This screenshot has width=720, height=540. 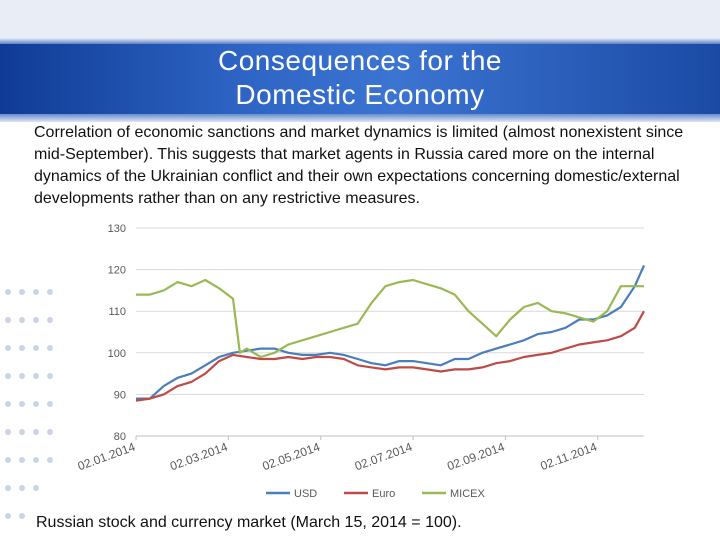 What do you see at coordinates (199, 457) in the screenshot?
I see `x-tick-label-1: 02.03.2014` at bounding box center [199, 457].